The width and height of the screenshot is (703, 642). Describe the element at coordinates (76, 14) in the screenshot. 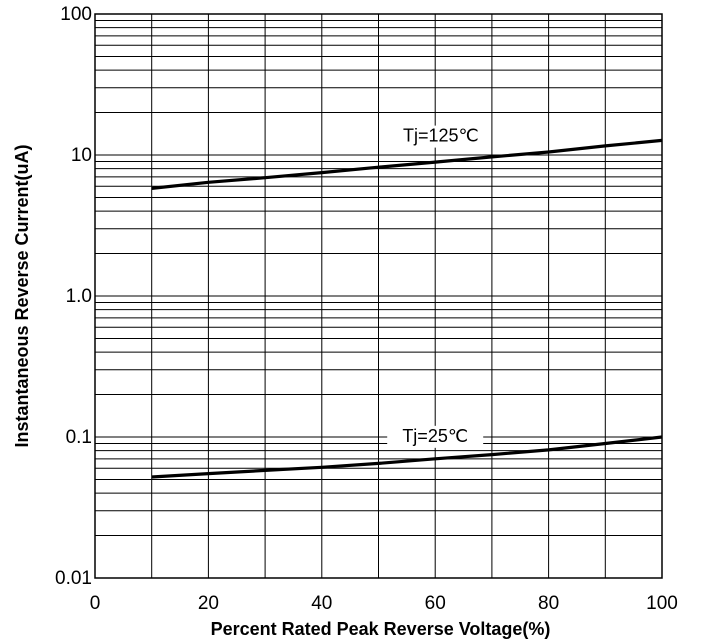

I see `y-tick-label: 100` at that location.